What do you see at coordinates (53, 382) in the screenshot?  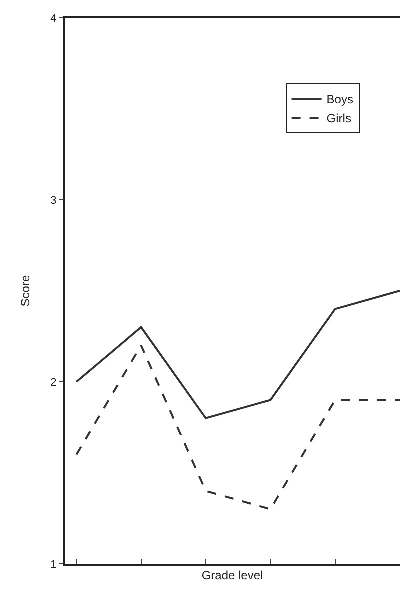 I see `y-tick-label: 2` at bounding box center [53, 382].